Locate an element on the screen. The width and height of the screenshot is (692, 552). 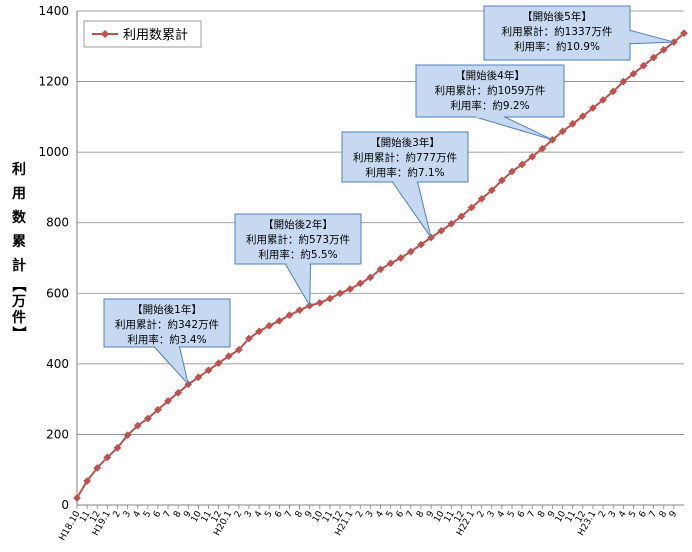
y-label-char: 数 is located at coordinates (19, 217).